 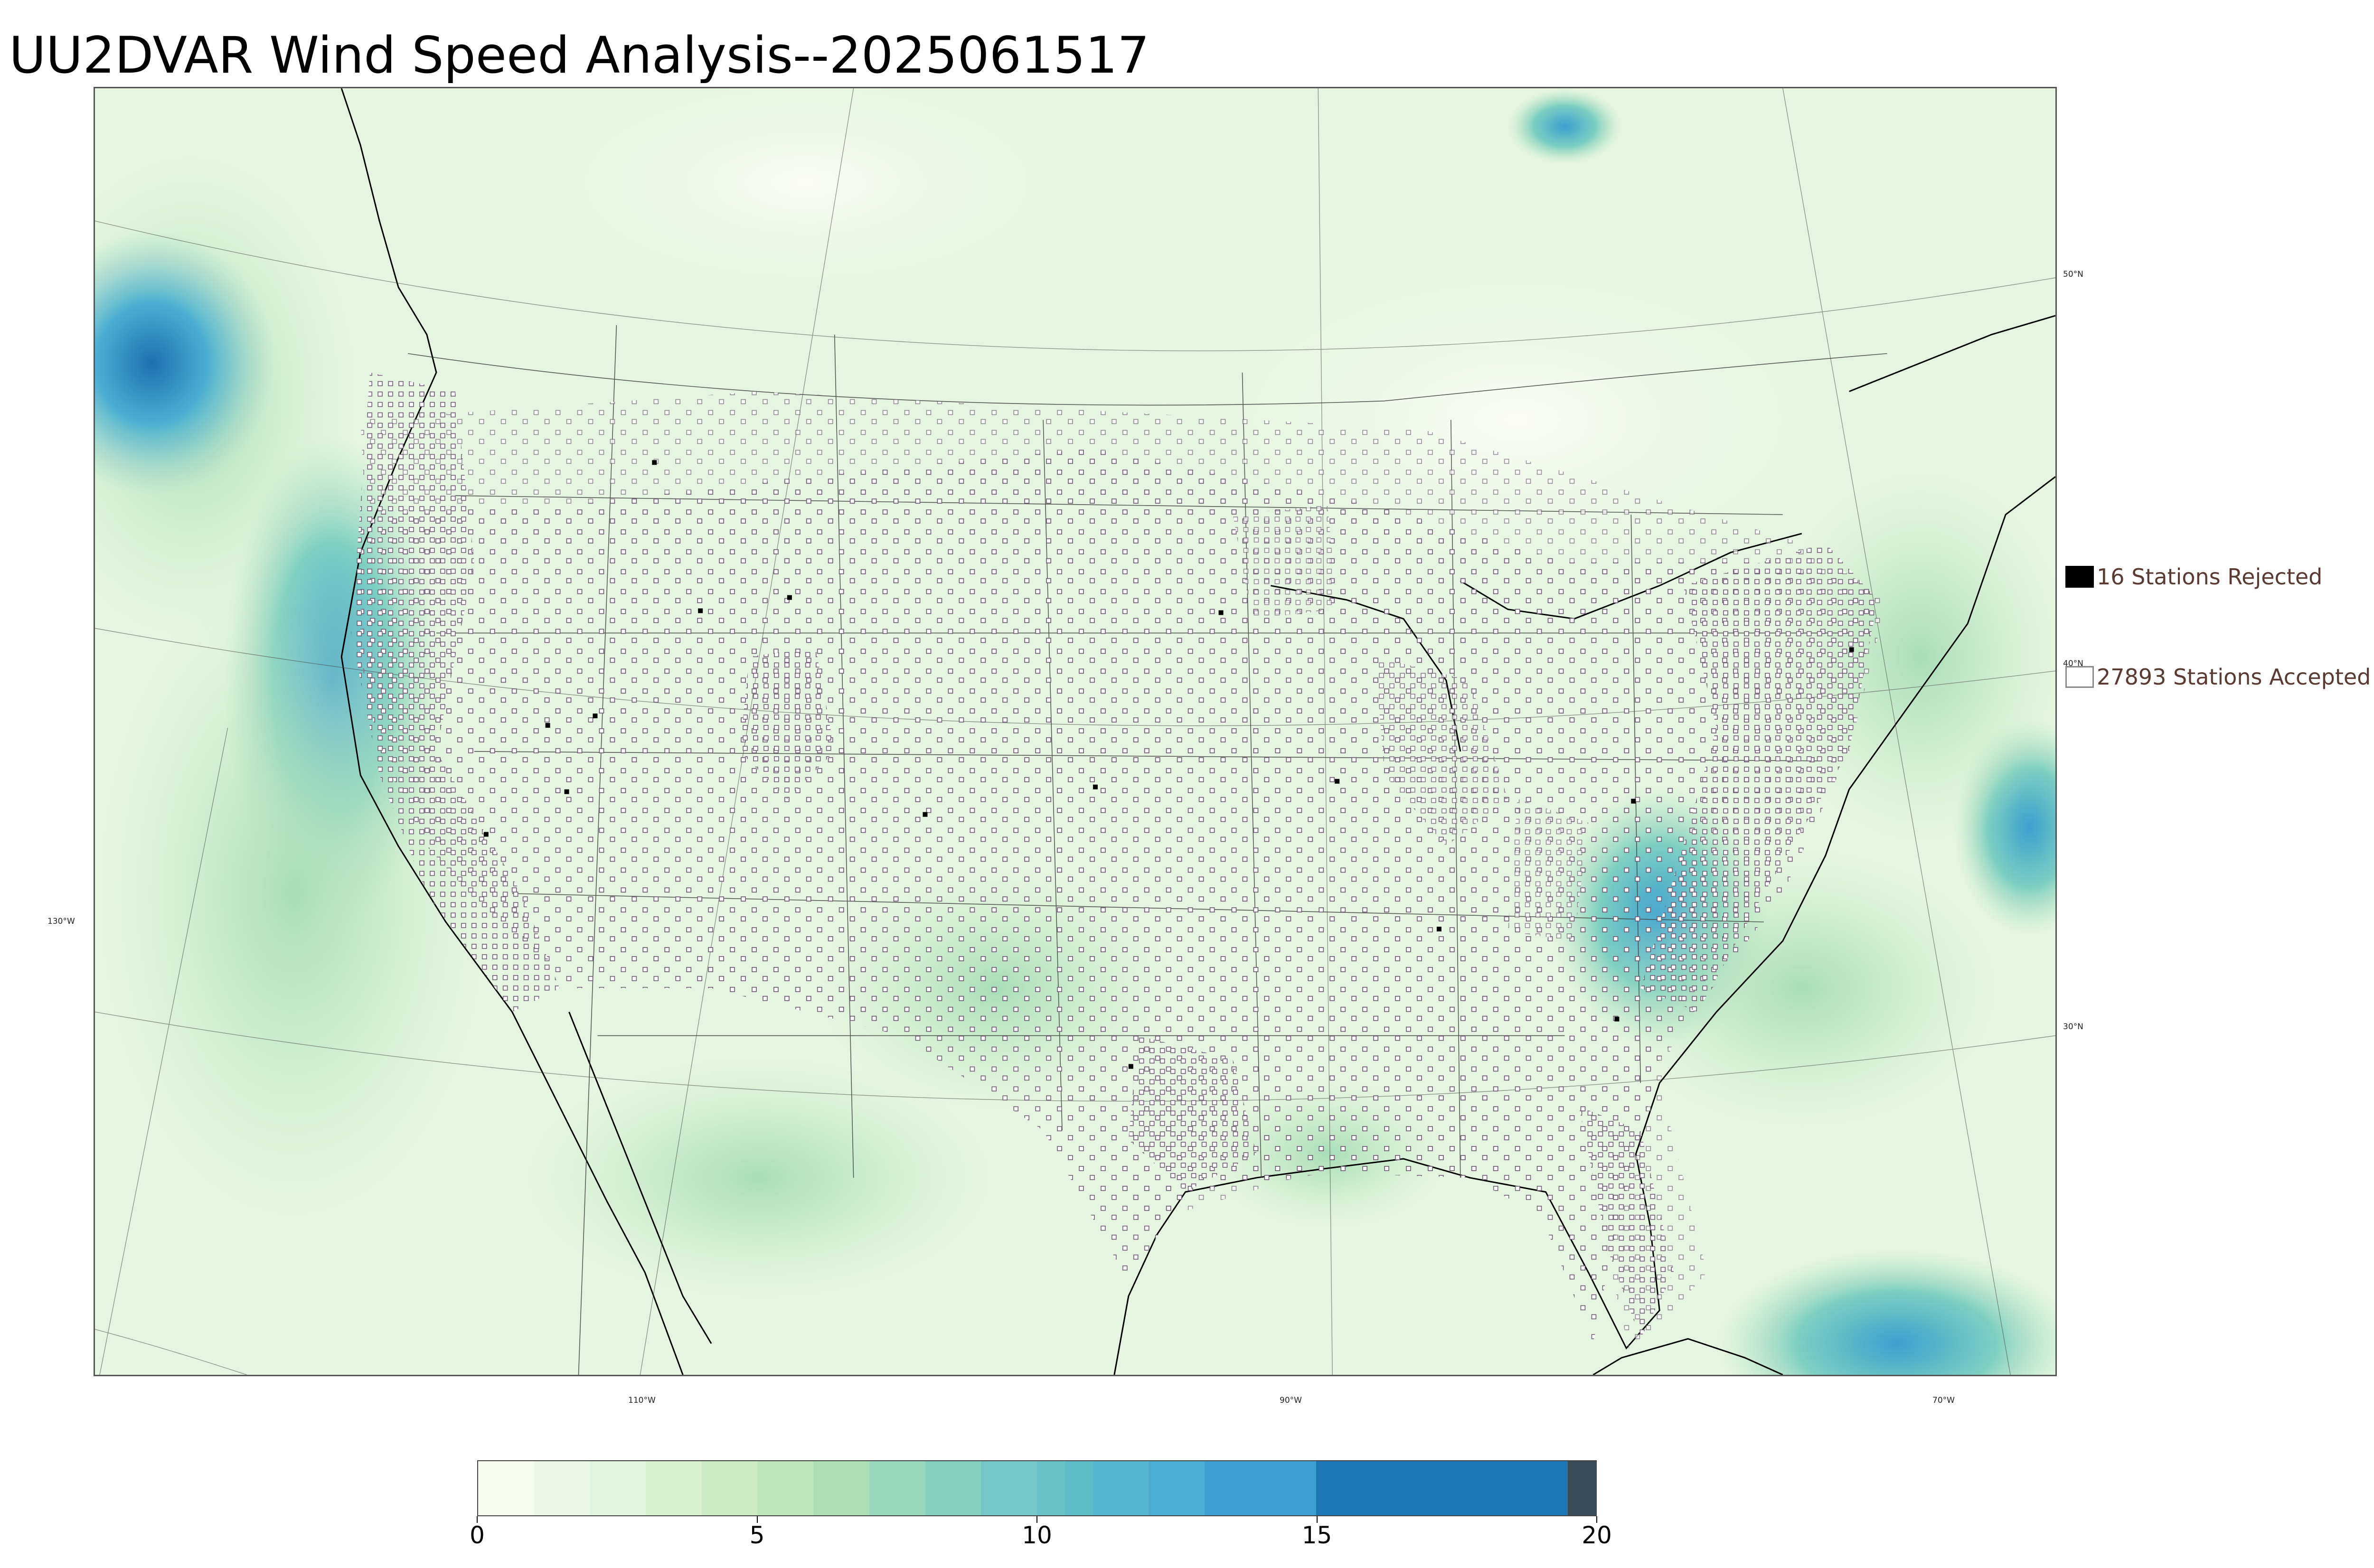 What do you see at coordinates (2073, 1027) in the screenshot?
I see `lat-label-30n: 30°N` at bounding box center [2073, 1027].